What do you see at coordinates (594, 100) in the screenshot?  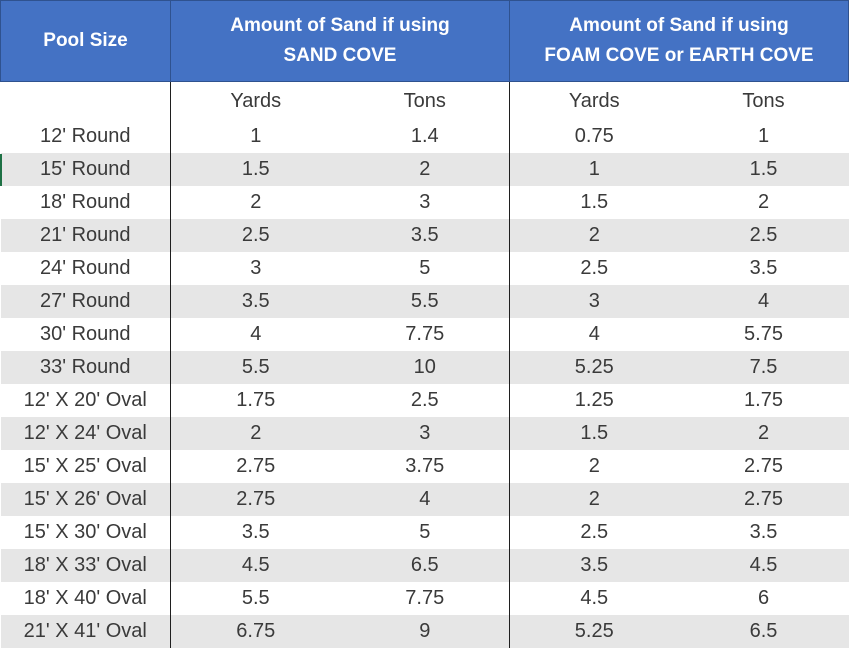 I see `units-yards-foam: Yards` at bounding box center [594, 100].